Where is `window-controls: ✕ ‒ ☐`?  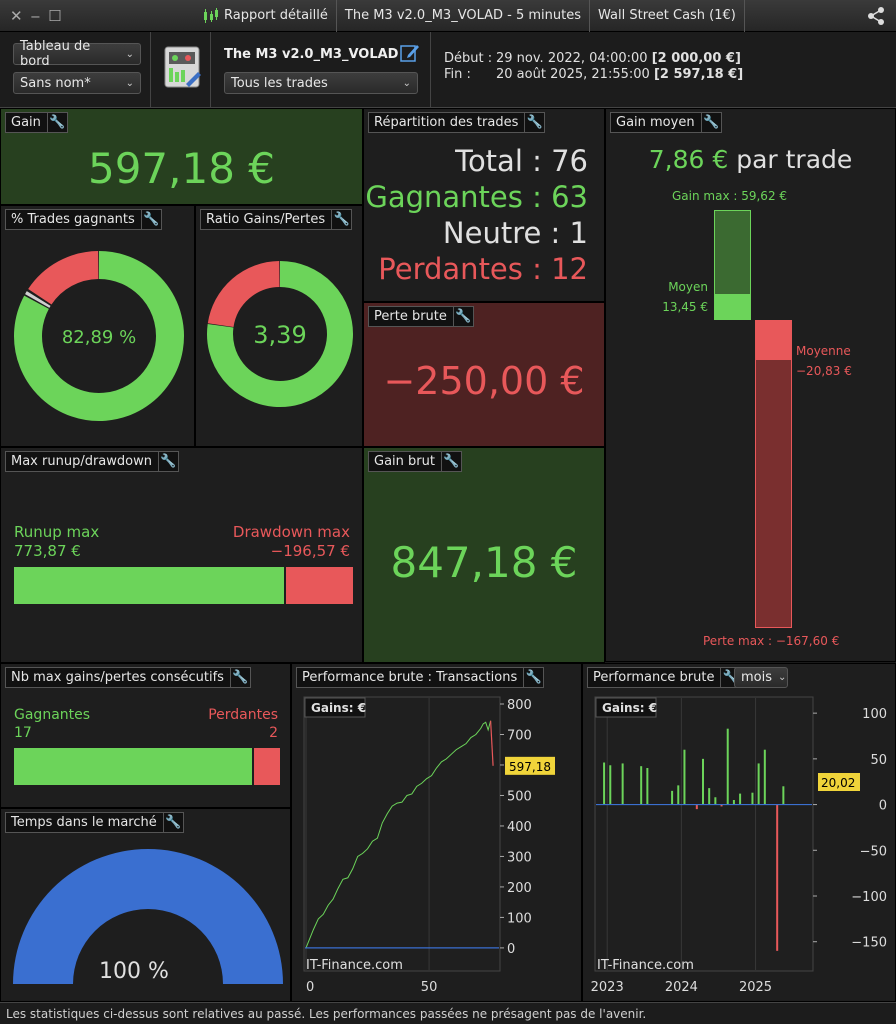 window-controls: ✕ ‒ ☐ is located at coordinates (36, 16).